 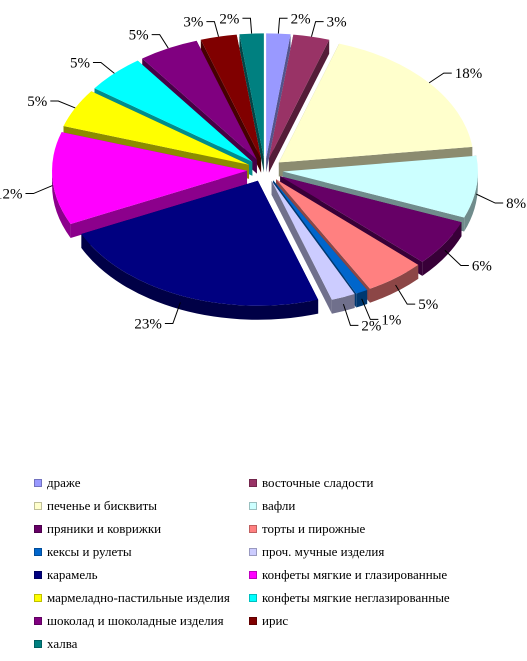 What do you see at coordinates (371, 326) in the screenshot?
I see `data-label-8: 2%` at bounding box center [371, 326].